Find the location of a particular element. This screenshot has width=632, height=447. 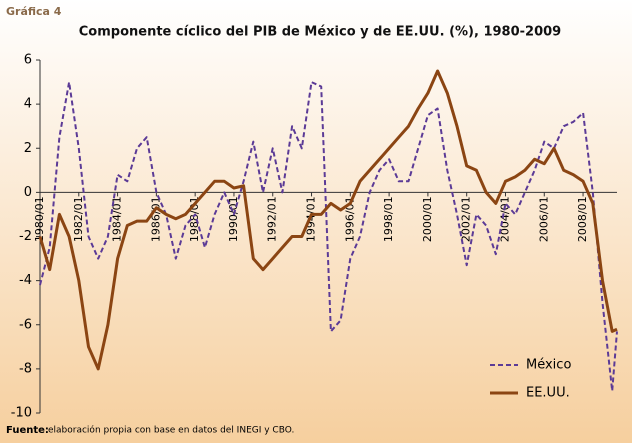

legend-label: México is located at coordinates (548, 365).